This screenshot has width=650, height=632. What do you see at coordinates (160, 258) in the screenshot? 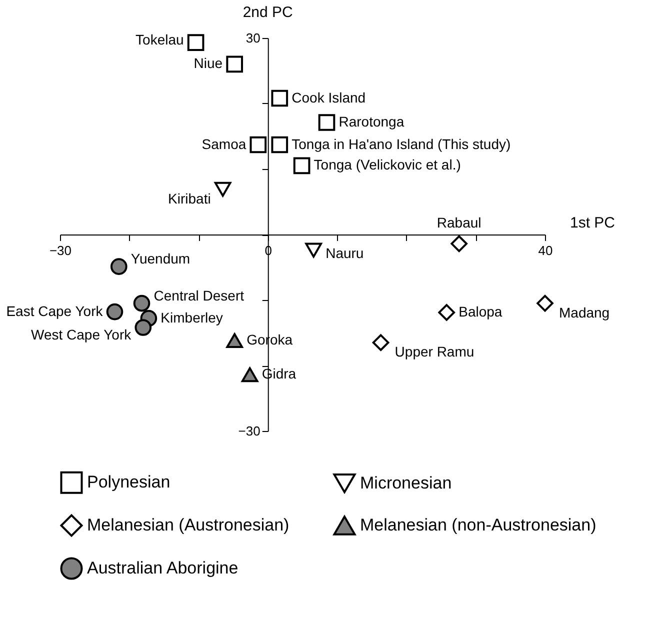
I see `annotation: Yuendum` at bounding box center [160, 258].